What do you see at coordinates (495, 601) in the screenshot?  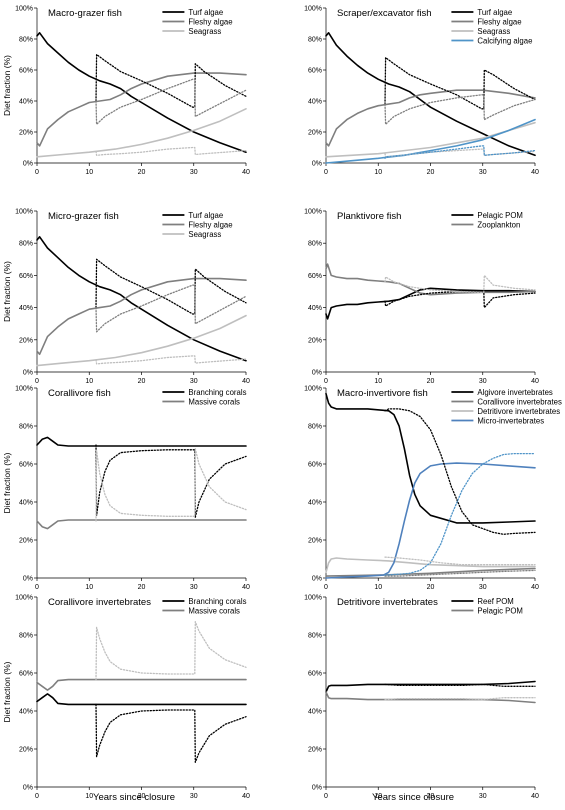 I see `legend-label-reef-pom: Reef POM` at bounding box center [495, 601].